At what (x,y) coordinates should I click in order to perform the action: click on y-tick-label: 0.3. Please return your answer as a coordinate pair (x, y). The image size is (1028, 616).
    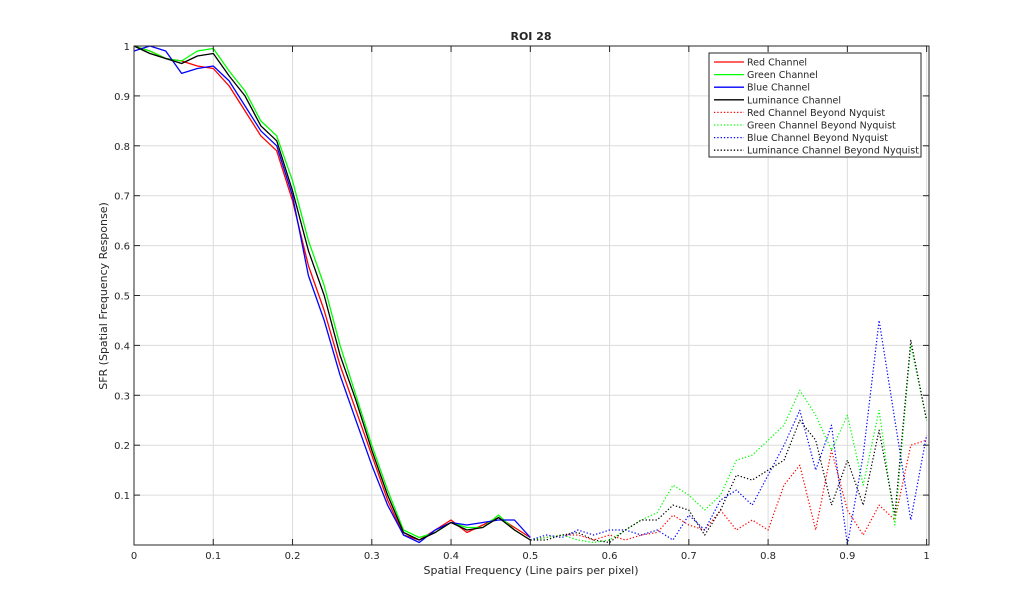
    Looking at the image, I should click on (122, 396).